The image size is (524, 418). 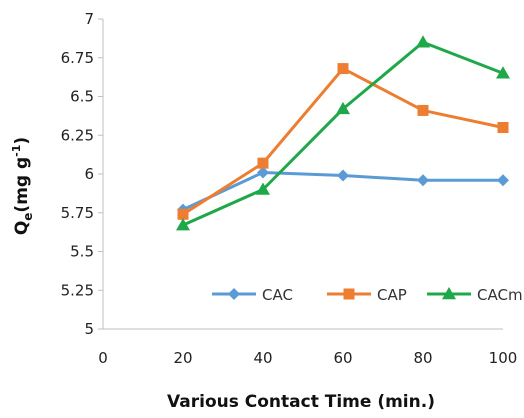 I want to click on legend-marker-cac, so click(x=234, y=294).